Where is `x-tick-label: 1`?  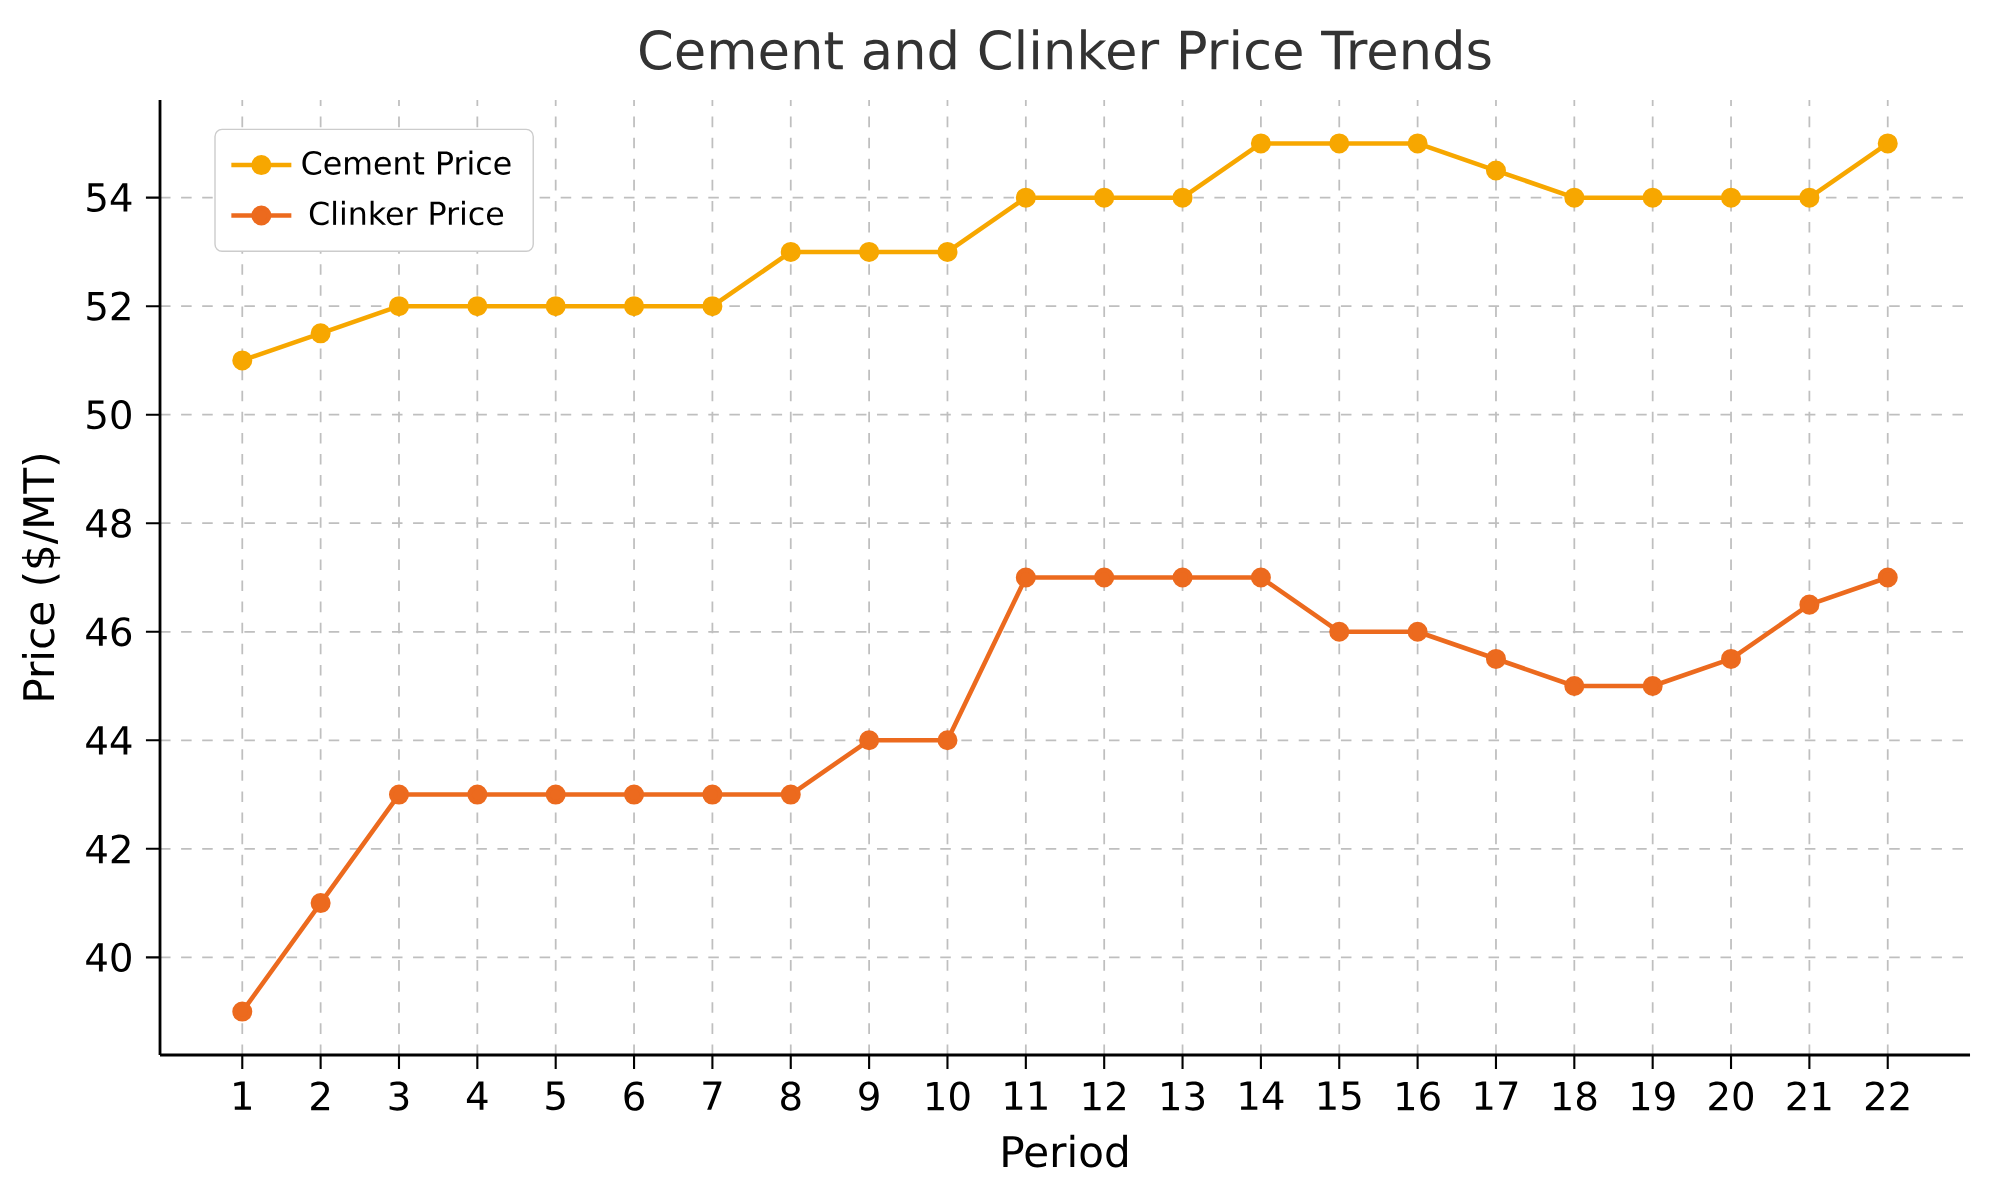
x-tick-label: 1 is located at coordinates (242, 1095).